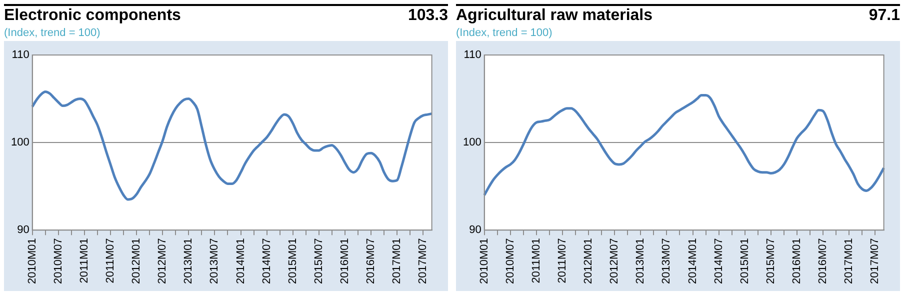 The width and height of the screenshot is (905, 296). What do you see at coordinates (884, 16) in the screenshot?
I see `text: 97.1` at bounding box center [884, 16].